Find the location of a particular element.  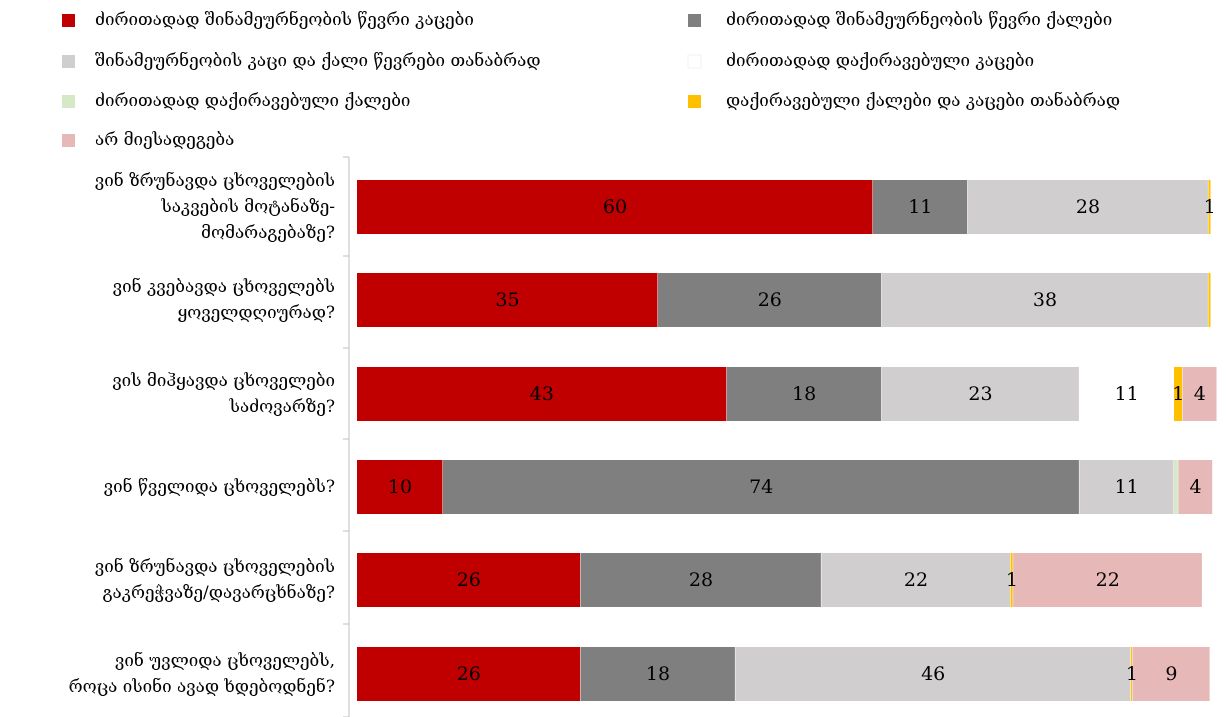

data-label-4-5: 1 is located at coordinates (1012, 580).